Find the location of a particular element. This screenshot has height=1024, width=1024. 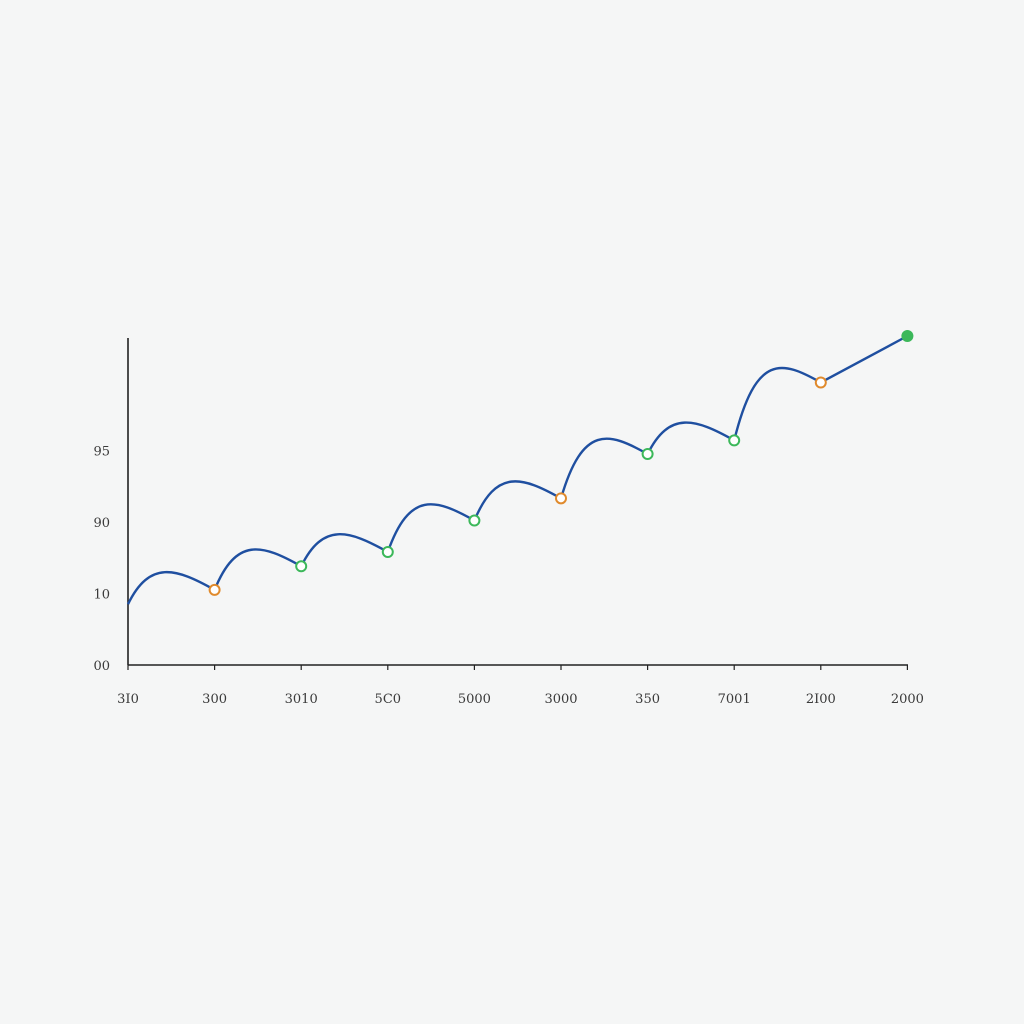

x-tick-label: 3000 is located at coordinates (560, 699).